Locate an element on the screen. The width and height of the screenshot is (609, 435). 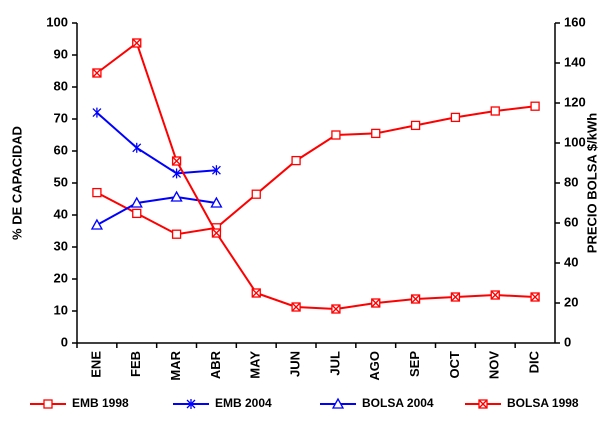
y-tick-label: 10 is located at coordinates (61, 309).